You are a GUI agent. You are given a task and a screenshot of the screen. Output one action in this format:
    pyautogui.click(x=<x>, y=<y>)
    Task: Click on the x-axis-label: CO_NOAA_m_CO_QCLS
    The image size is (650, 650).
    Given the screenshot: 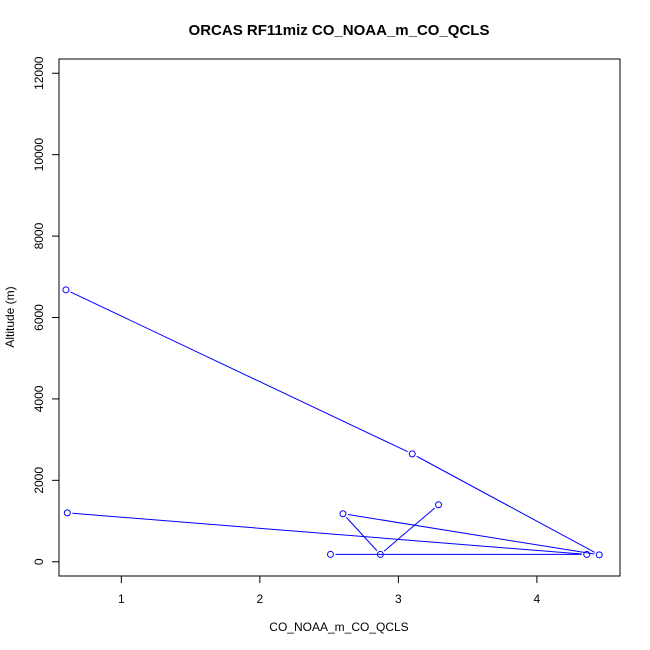 What is the action you would take?
    pyautogui.click(x=338, y=627)
    